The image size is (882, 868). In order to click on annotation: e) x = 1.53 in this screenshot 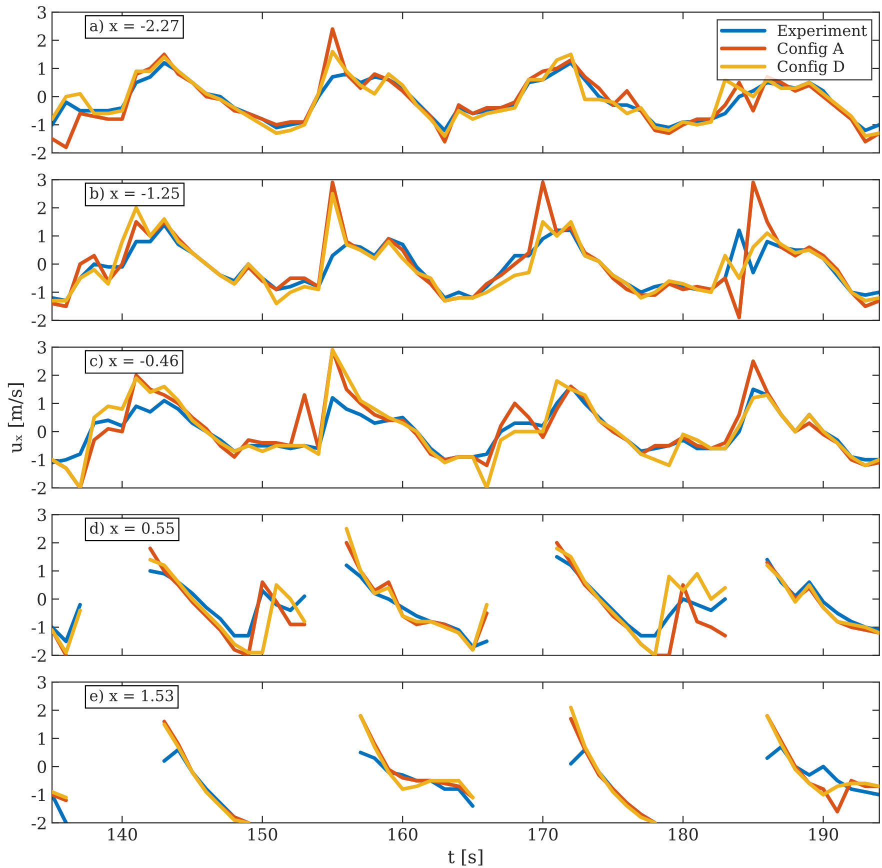, I will do `click(132, 697)`.